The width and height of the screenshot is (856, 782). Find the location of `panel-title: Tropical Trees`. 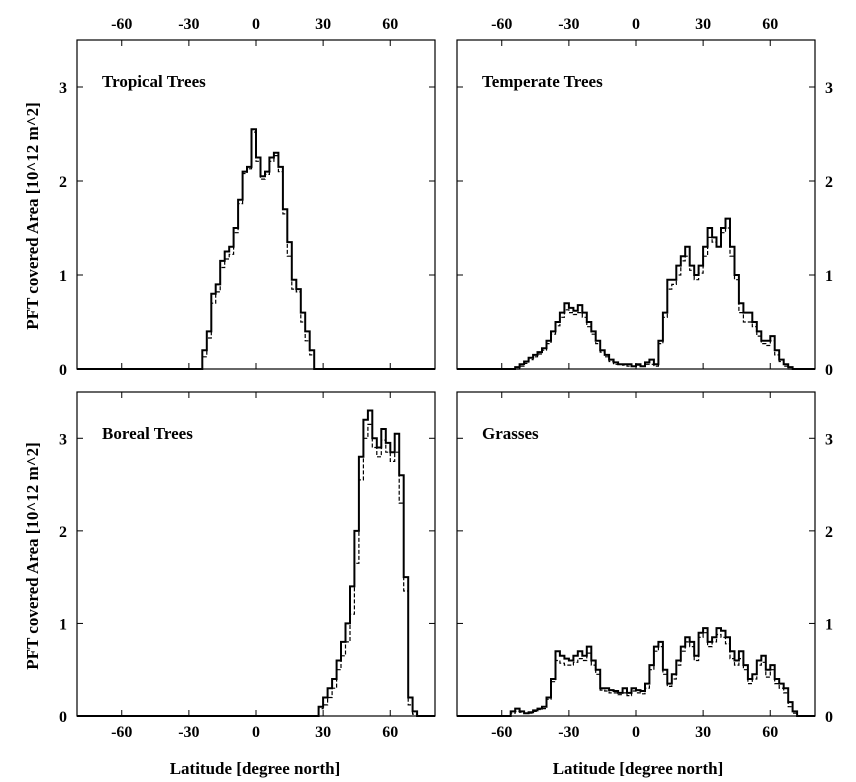

panel-title: Tropical Trees is located at coordinates (154, 81).